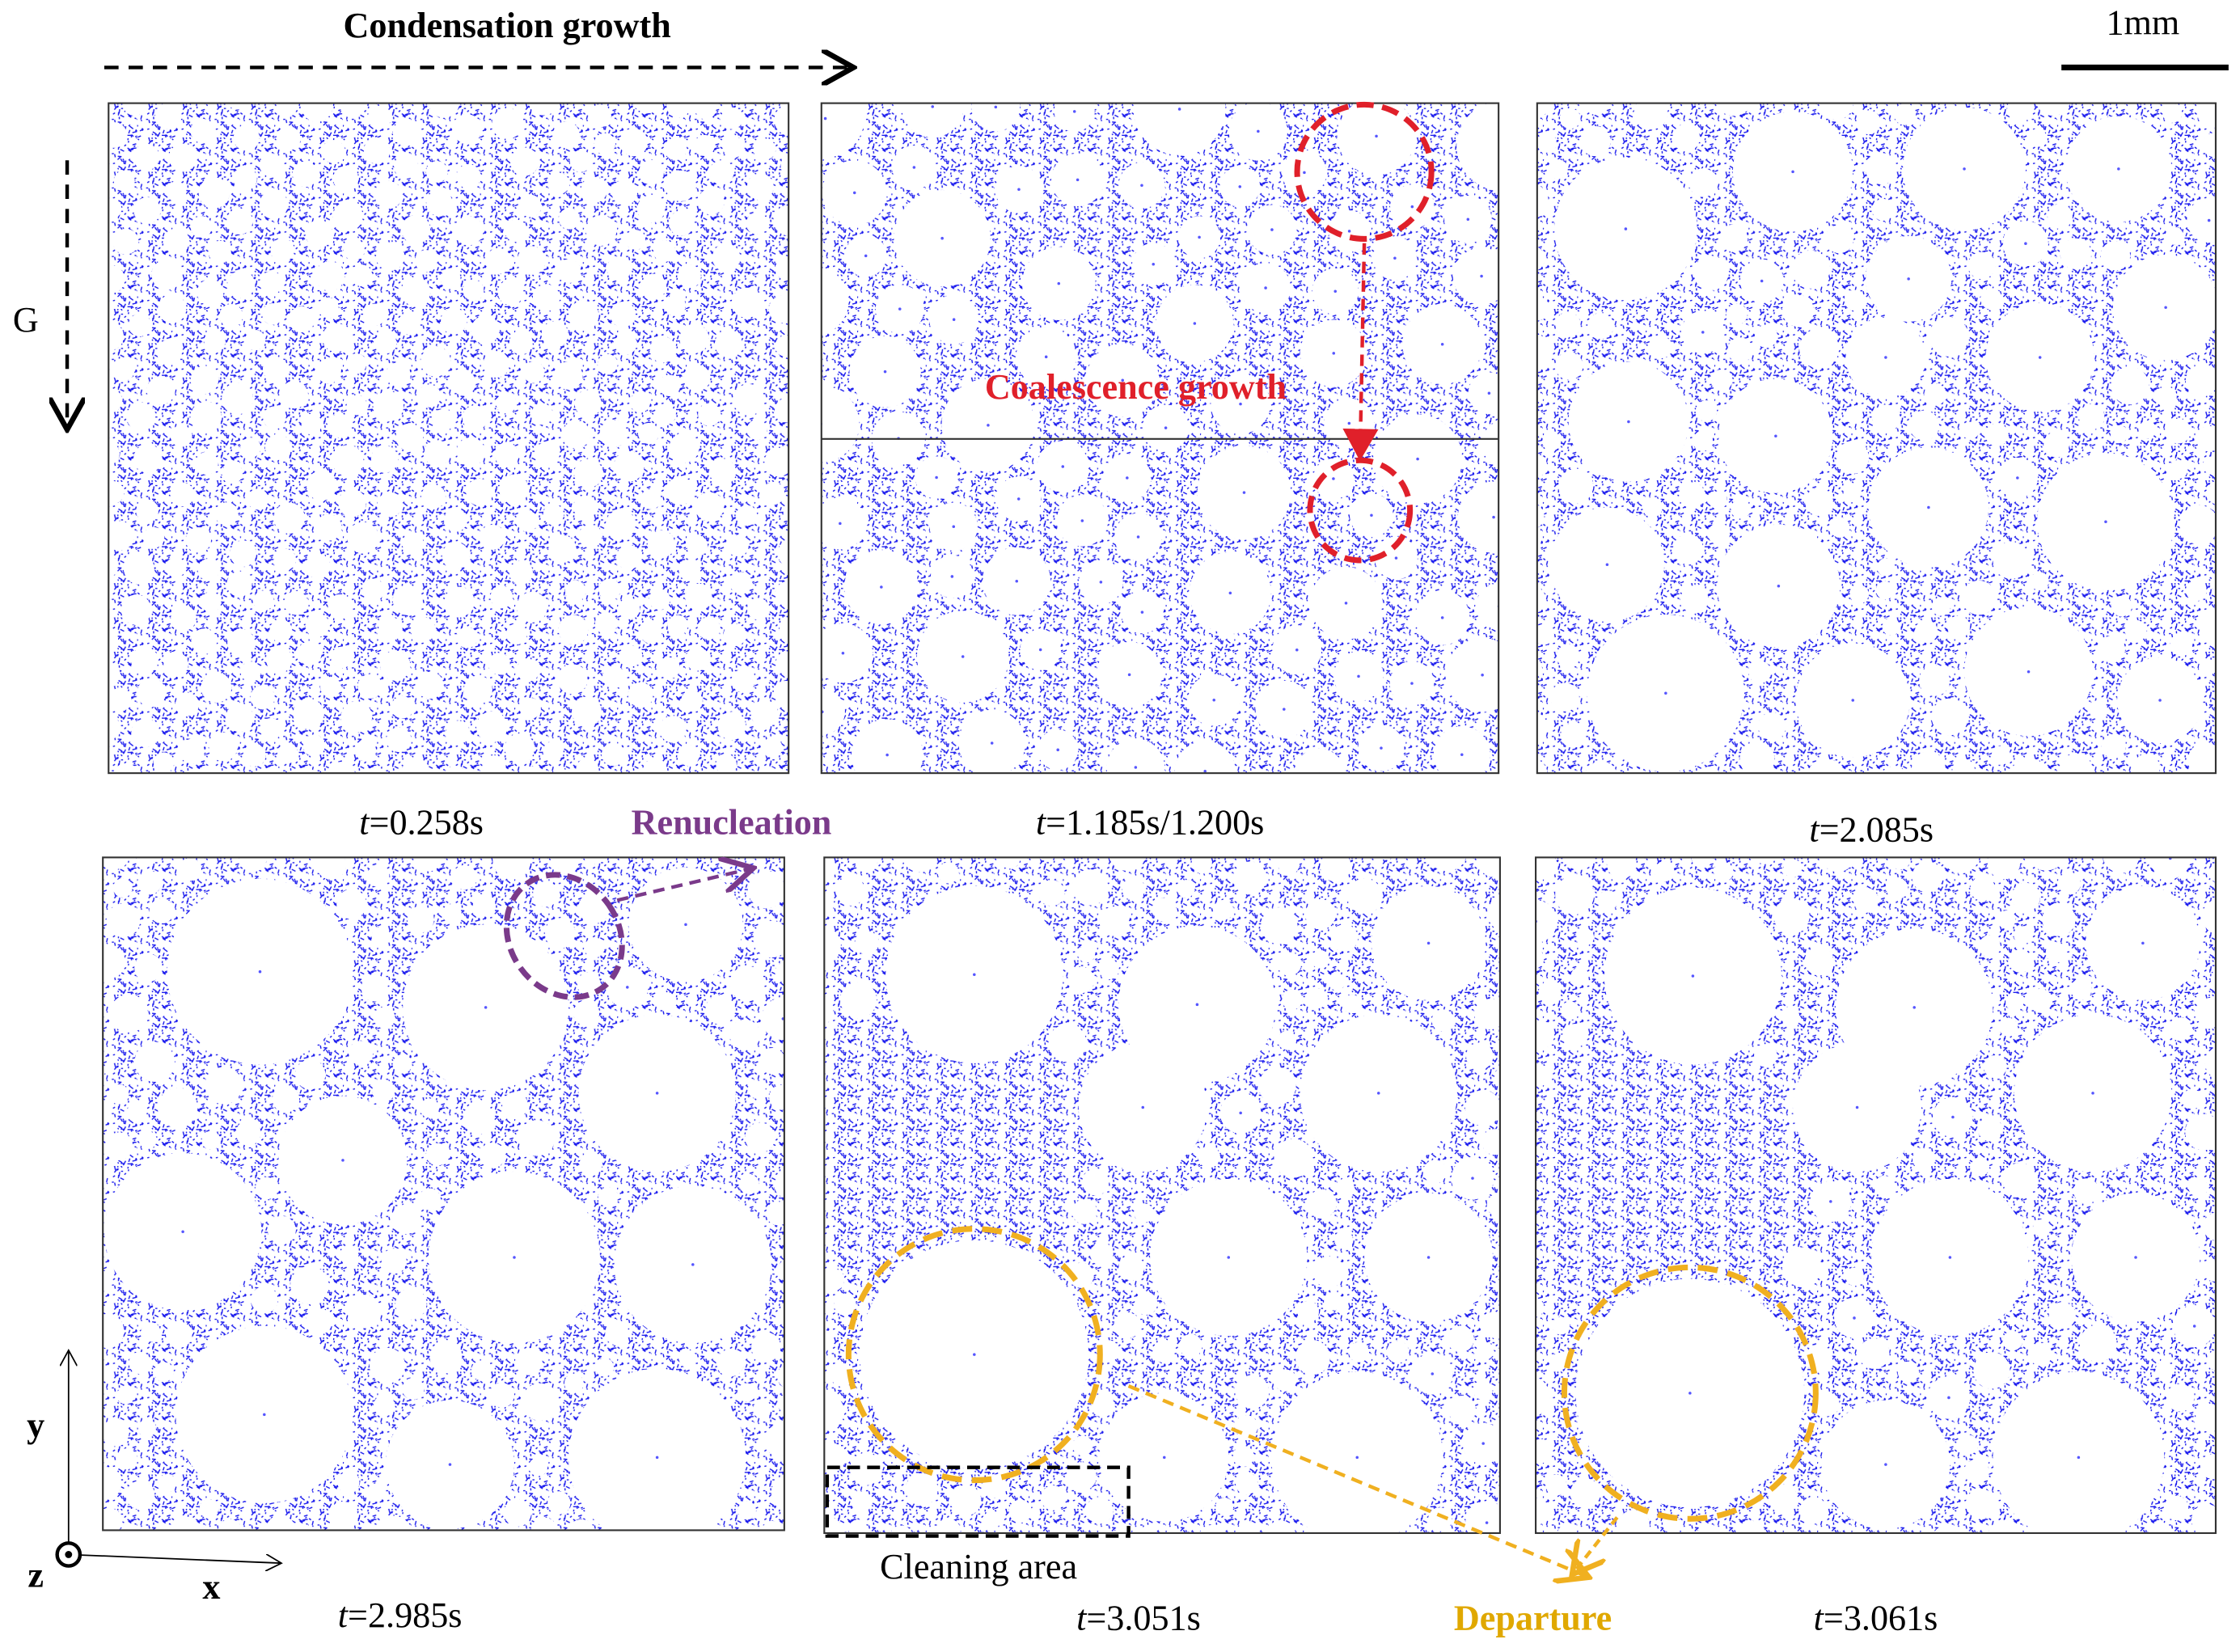 Image resolution: width=2240 pixels, height=1652 pixels. What do you see at coordinates (69, 1554) in the screenshot?
I see `z-axis-dot` at bounding box center [69, 1554].